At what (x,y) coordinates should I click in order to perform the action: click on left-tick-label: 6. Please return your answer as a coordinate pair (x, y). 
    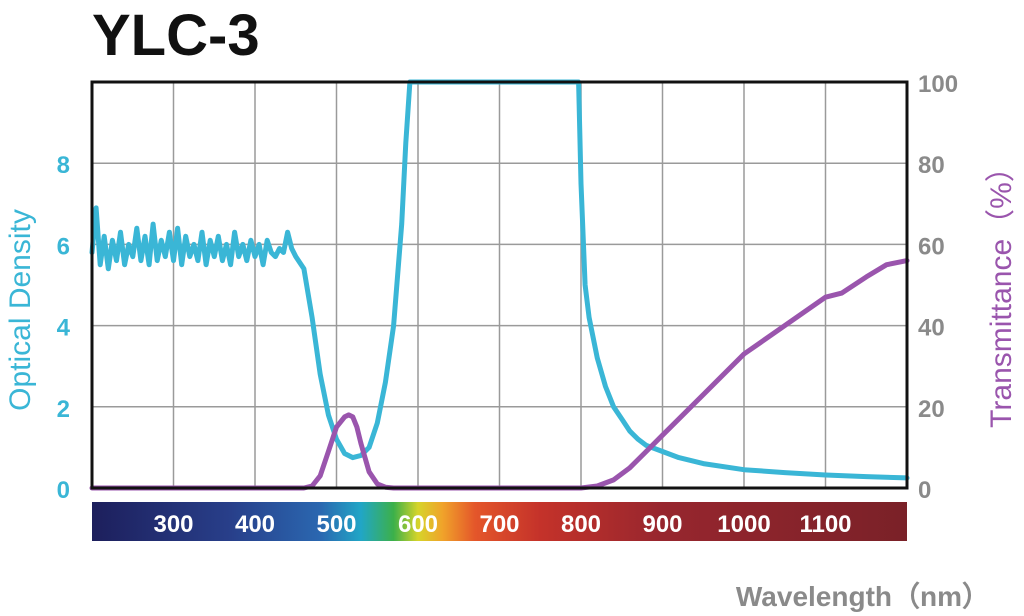
    Looking at the image, I should click on (63, 246).